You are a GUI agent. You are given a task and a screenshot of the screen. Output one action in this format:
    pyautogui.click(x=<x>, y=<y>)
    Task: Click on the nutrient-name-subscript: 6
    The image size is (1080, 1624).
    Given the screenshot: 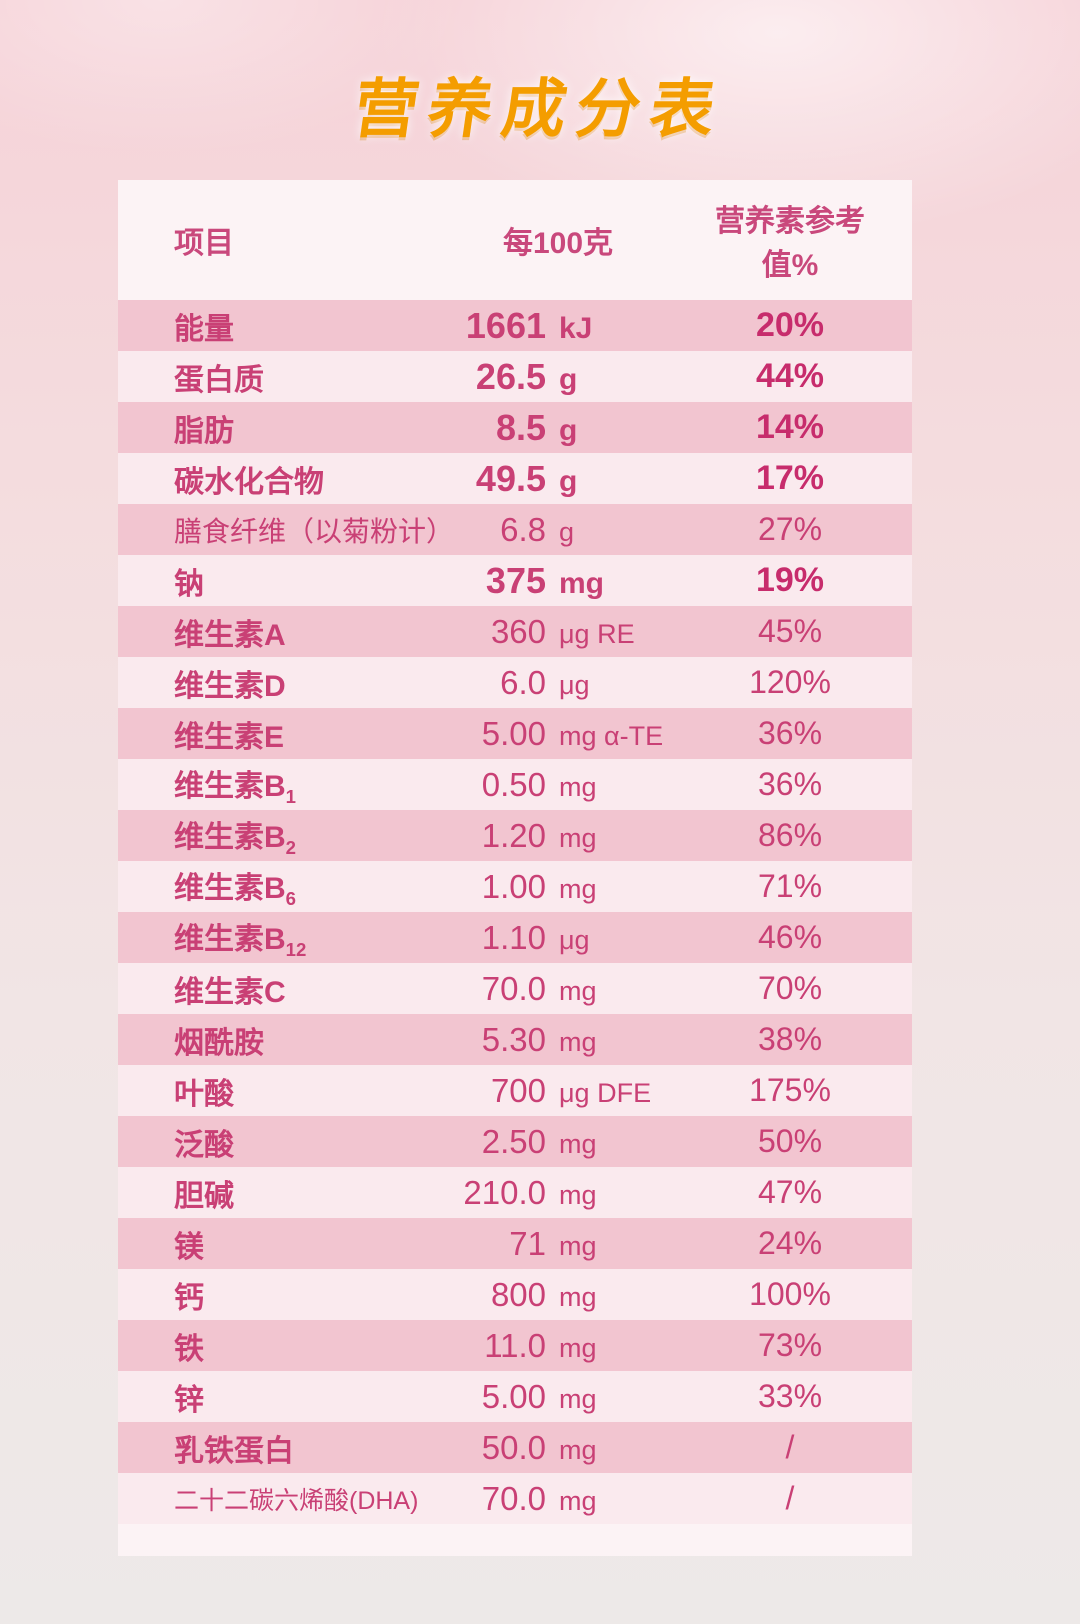 What is the action you would take?
    pyautogui.click(x=291, y=898)
    